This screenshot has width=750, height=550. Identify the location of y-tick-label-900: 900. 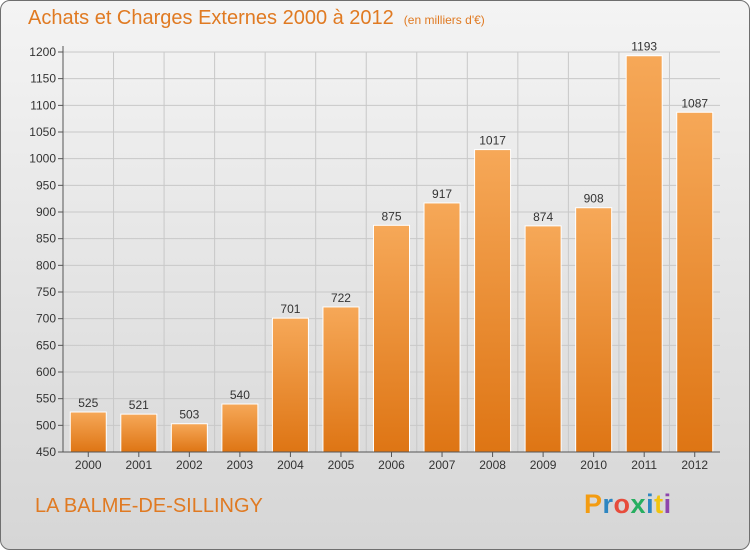
(46, 212).